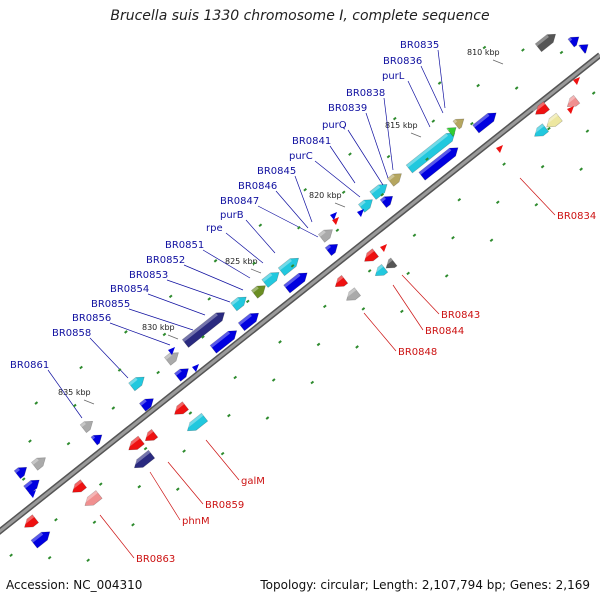 This screenshot has height=600, width=600. I want to click on gene-br0838, so click(458, 124).